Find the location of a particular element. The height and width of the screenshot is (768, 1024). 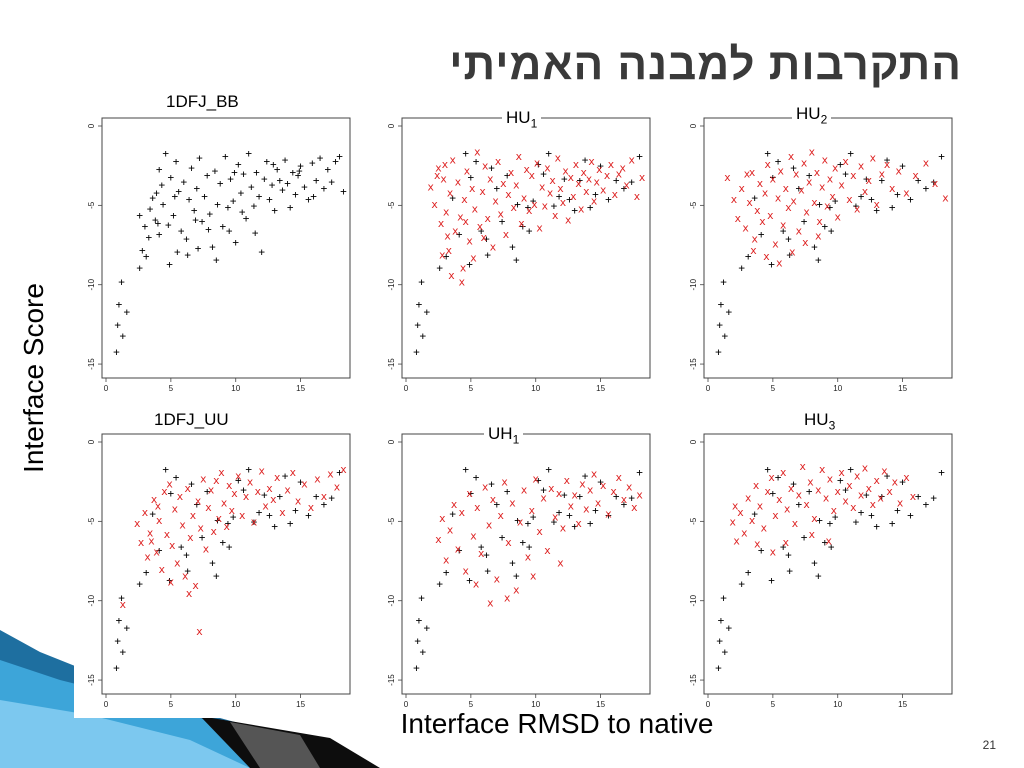

y-tick-label: -10 is located at coordinates (391, 284).